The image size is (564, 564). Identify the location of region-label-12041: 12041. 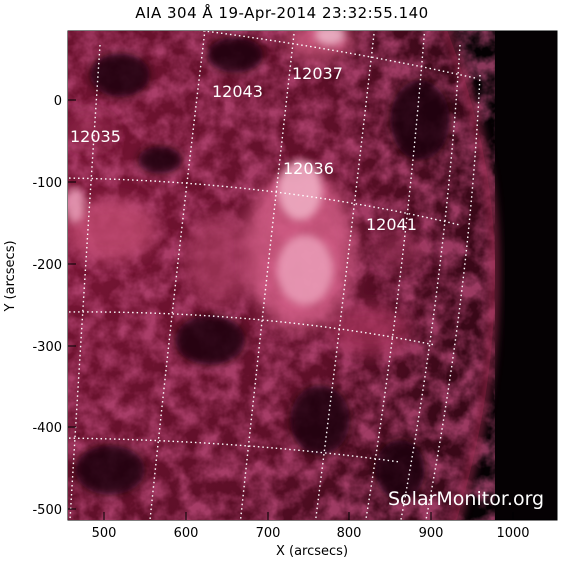
(391, 224).